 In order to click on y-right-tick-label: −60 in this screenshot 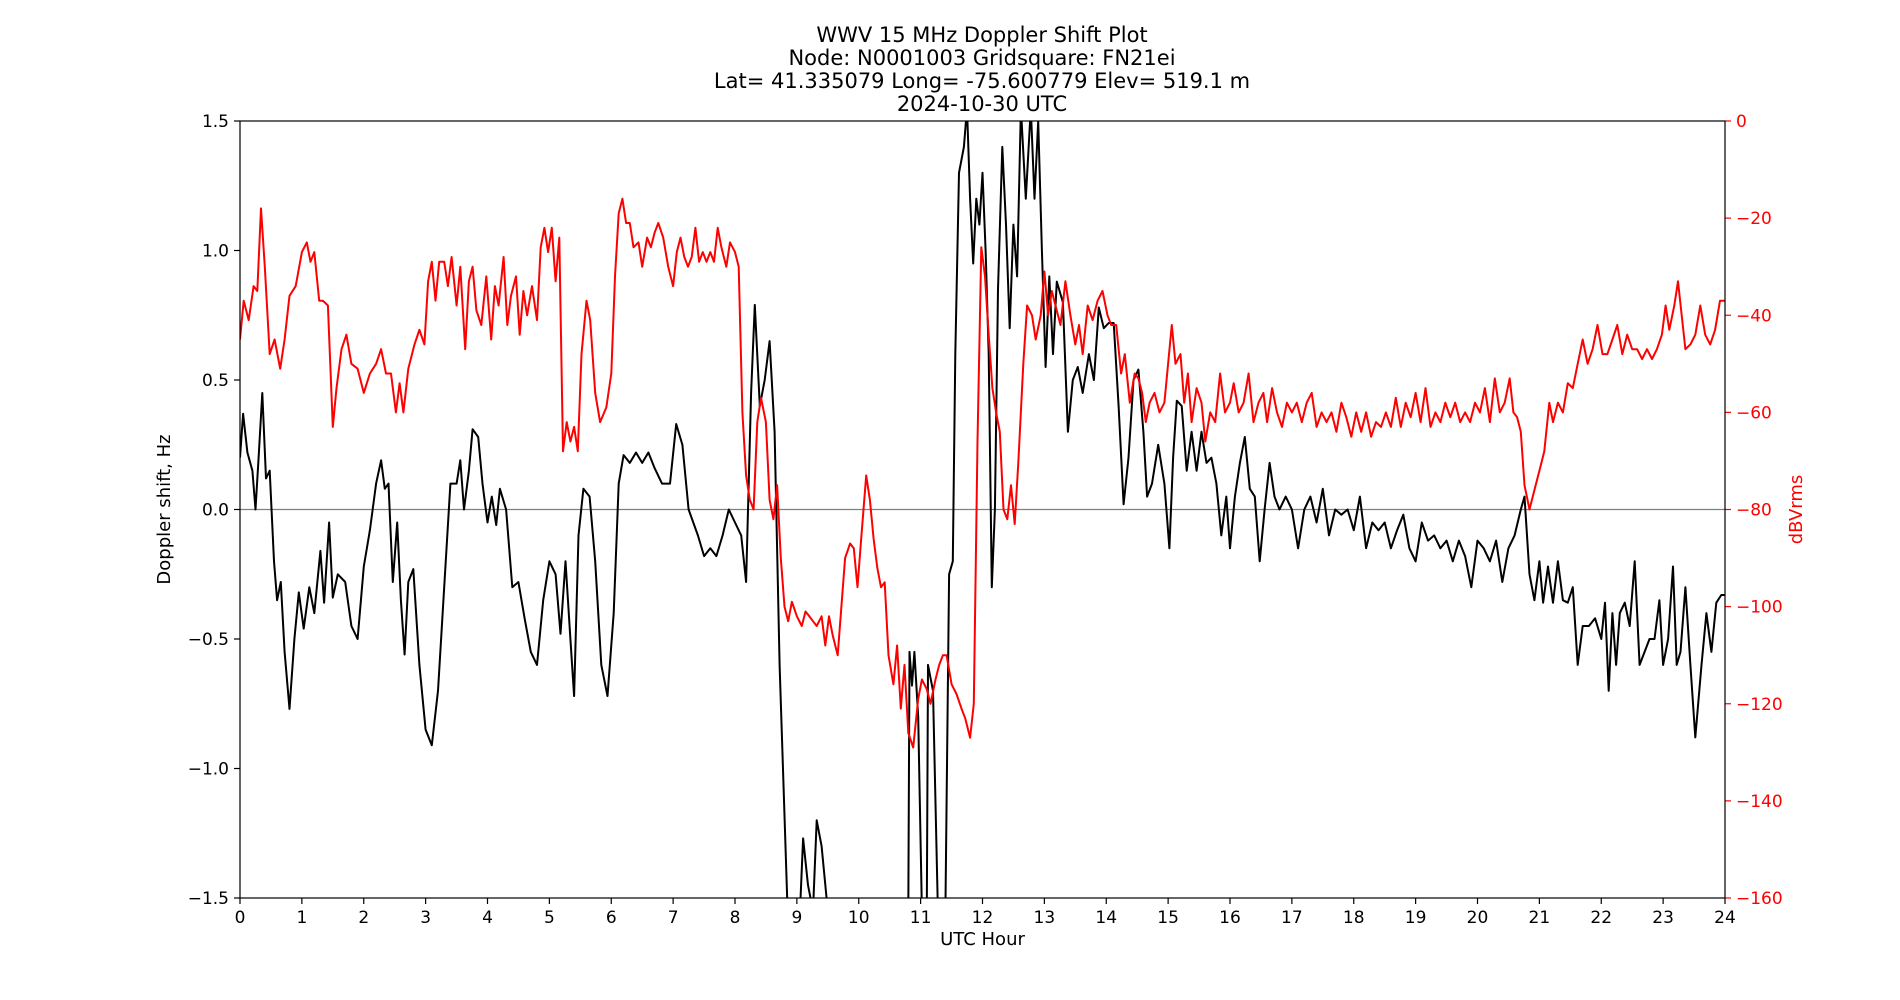, I will do `click(1754, 413)`.